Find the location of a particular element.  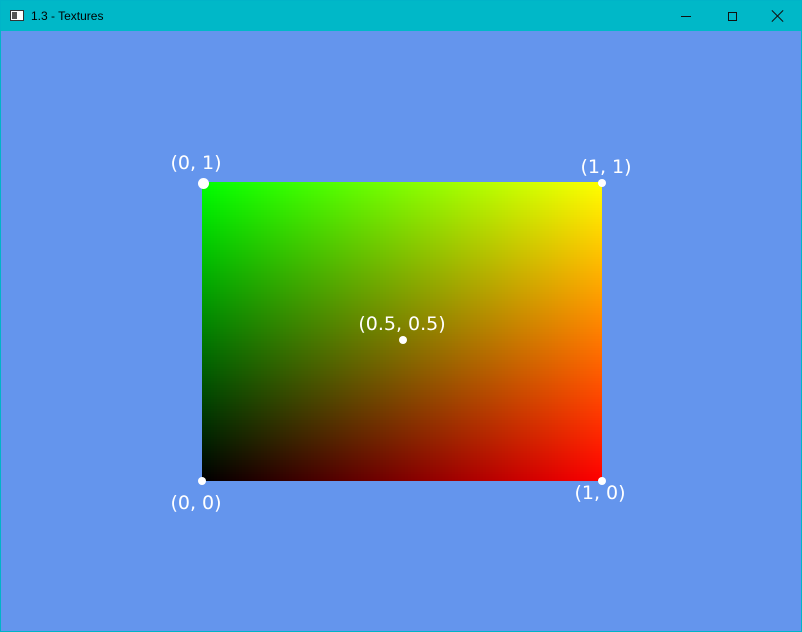

vertex-dot-center is located at coordinates (403, 340).